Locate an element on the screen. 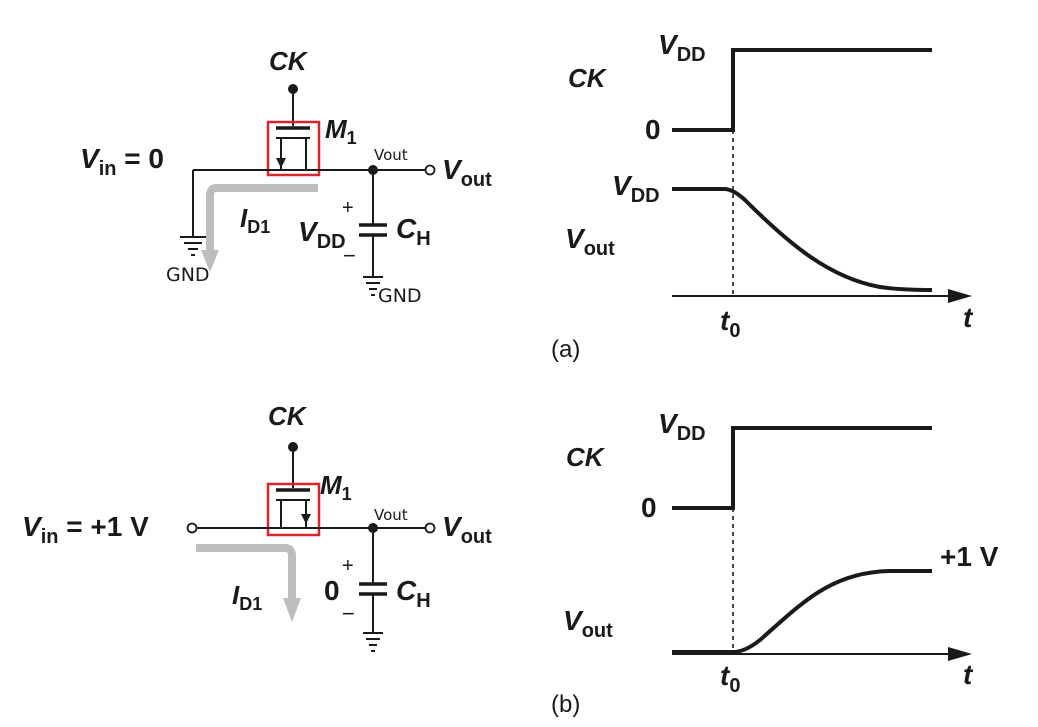 The width and height of the screenshot is (1038, 727). input-terminal is located at coordinates (192, 528).